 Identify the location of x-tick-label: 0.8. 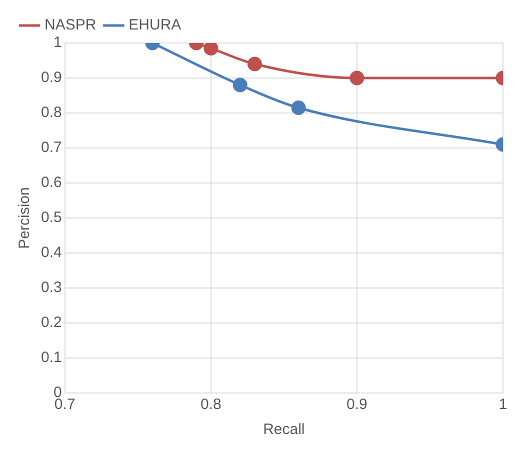
(211, 405).